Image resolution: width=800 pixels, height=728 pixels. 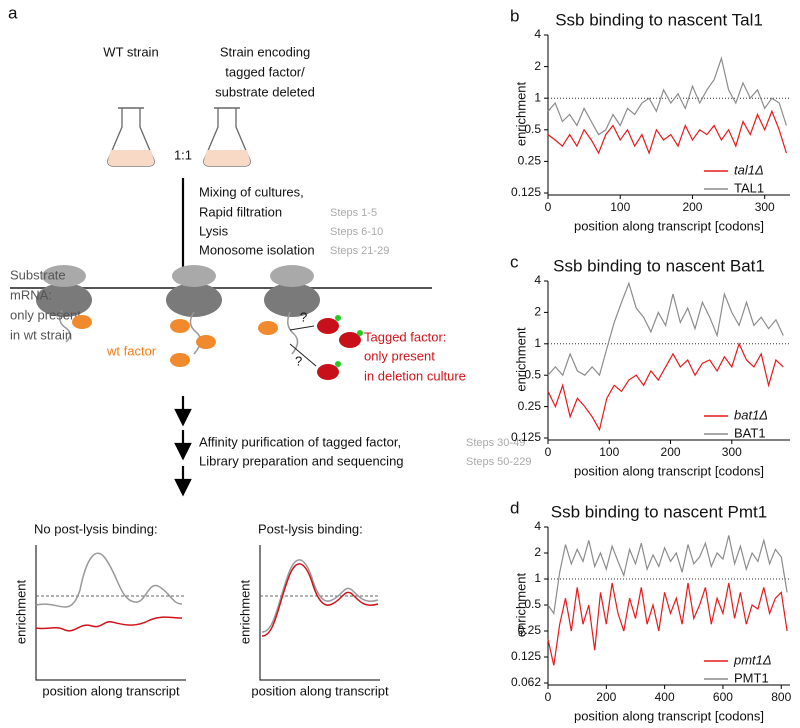 I want to click on step-range: Steps 6-10, so click(x=356, y=232).